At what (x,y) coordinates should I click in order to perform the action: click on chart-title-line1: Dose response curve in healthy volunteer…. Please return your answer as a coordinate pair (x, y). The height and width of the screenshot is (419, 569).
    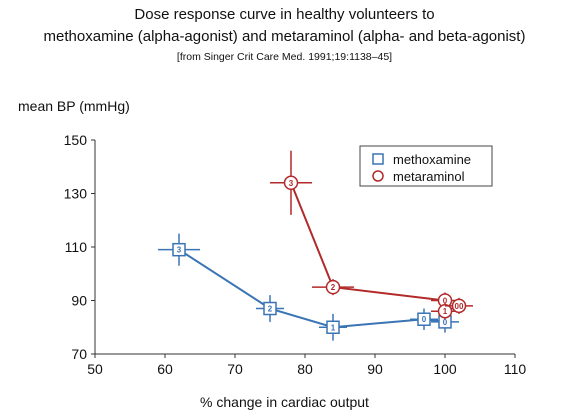
    Looking at the image, I should click on (284, 14).